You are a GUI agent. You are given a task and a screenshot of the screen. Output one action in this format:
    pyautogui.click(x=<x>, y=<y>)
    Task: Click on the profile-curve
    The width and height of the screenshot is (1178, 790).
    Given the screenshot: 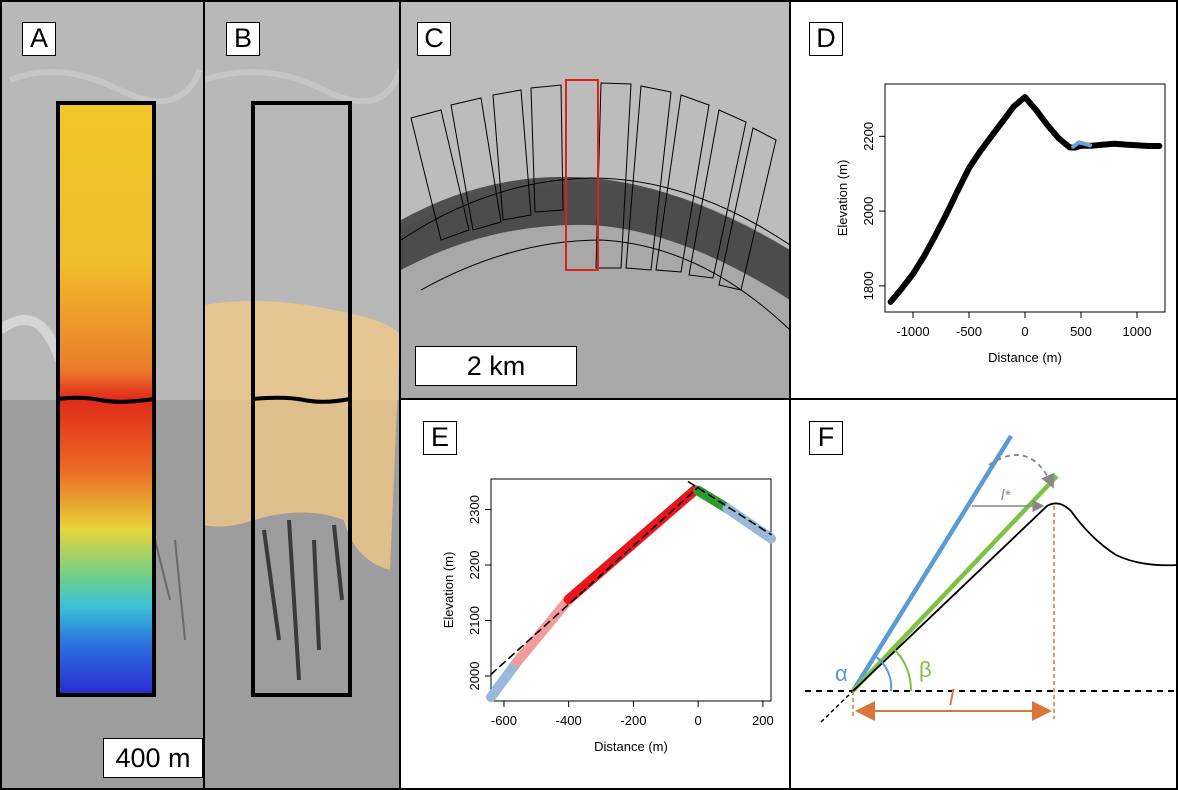 What is the action you would take?
    pyautogui.click(x=1015, y=597)
    